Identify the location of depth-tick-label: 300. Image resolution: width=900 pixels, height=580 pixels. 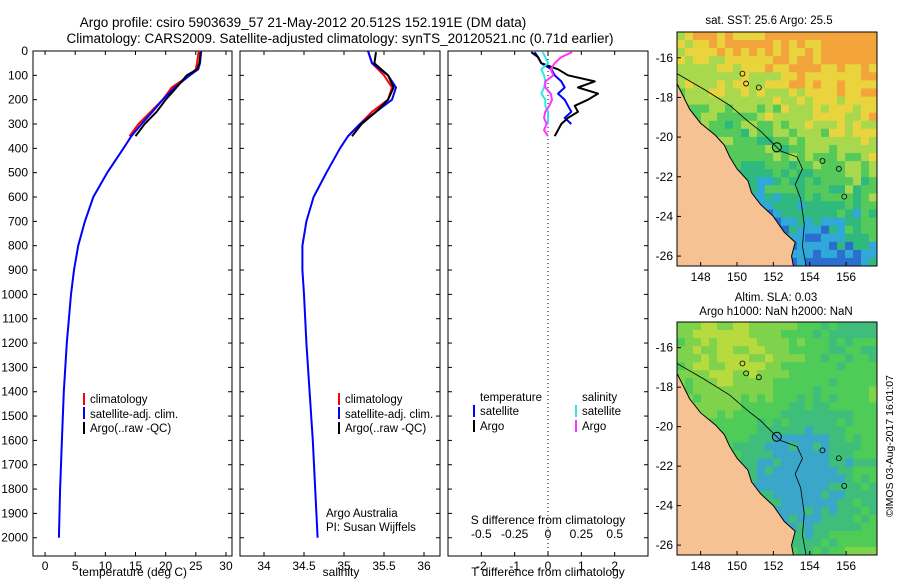
(18, 124).